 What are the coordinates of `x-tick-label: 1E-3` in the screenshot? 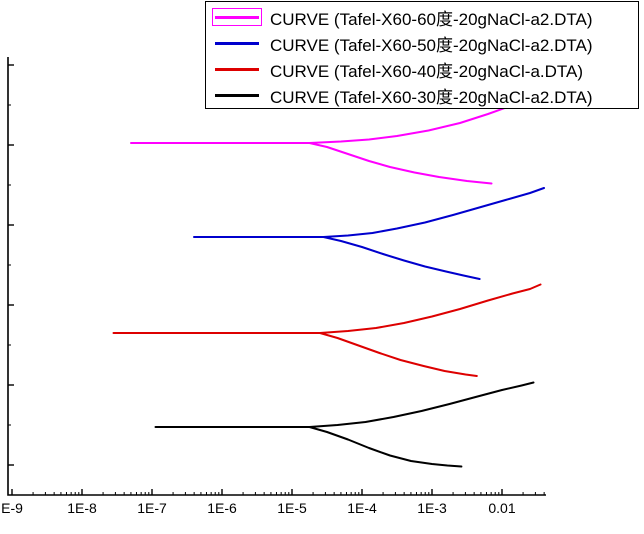 It's located at (432, 508).